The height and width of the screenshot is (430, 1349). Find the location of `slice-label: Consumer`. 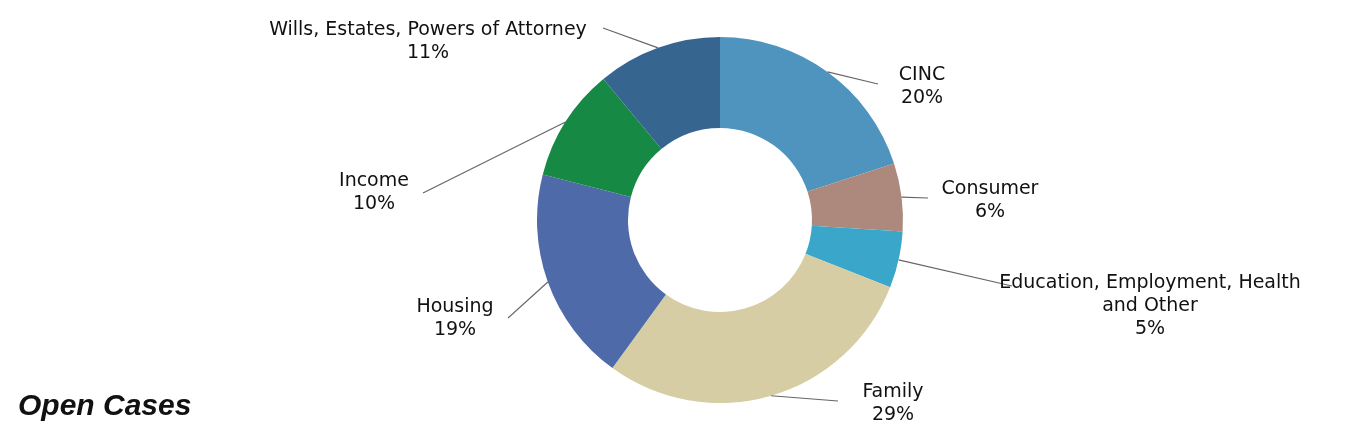

slice-label: Consumer is located at coordinates (990, 186).